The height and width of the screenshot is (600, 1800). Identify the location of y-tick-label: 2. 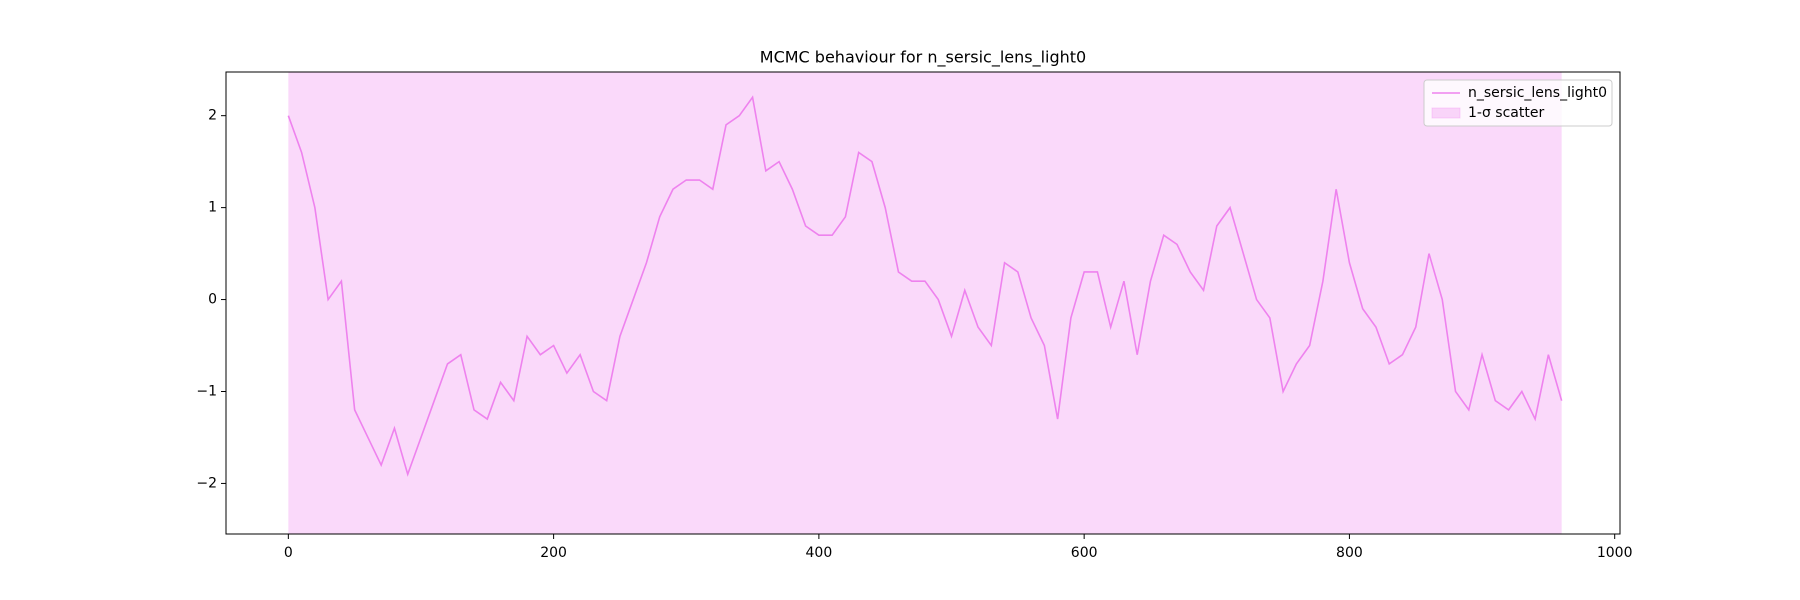
(212, 116).